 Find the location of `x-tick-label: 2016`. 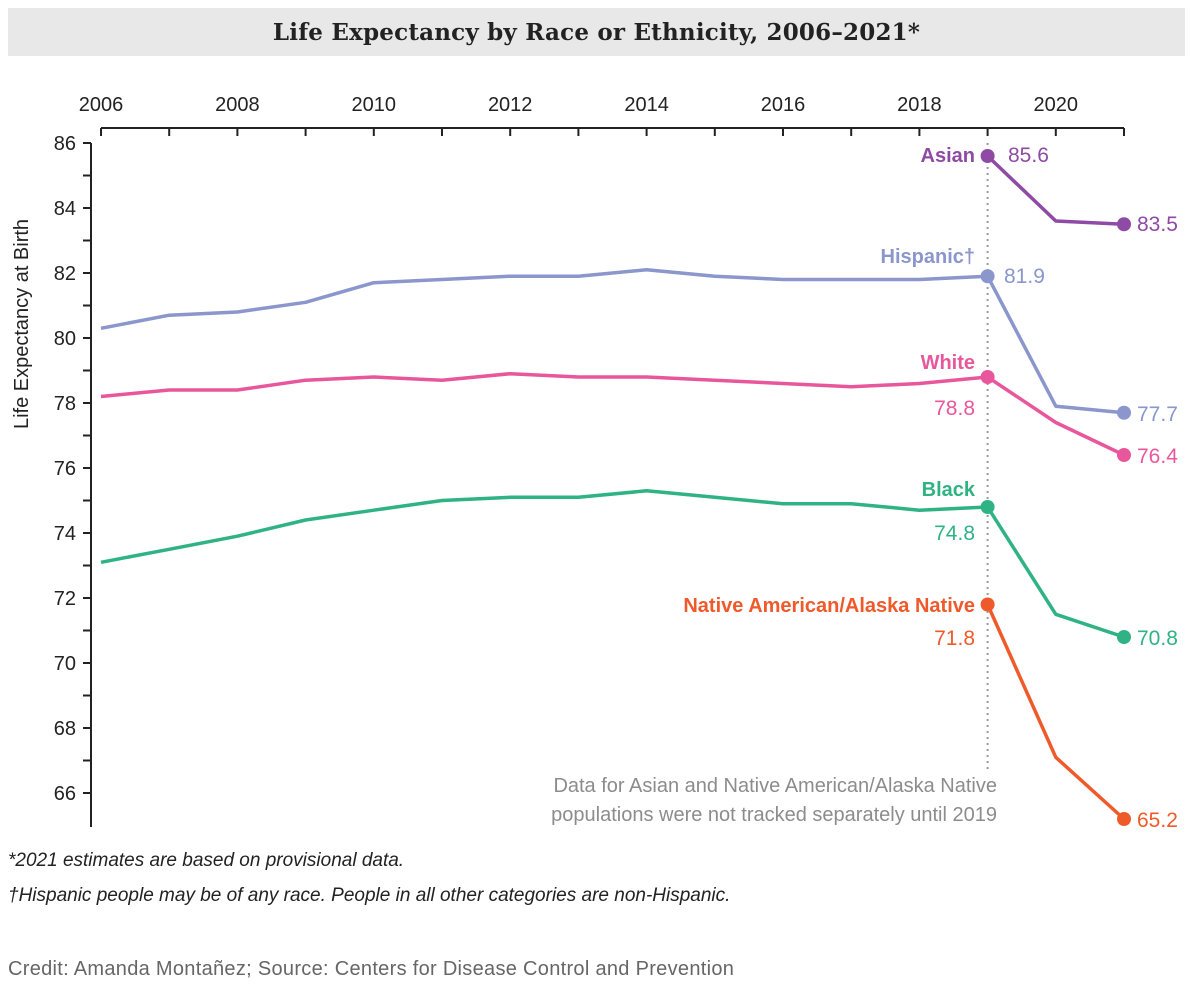

x-tick-label: 2016 is located at coordinates (783, 105).